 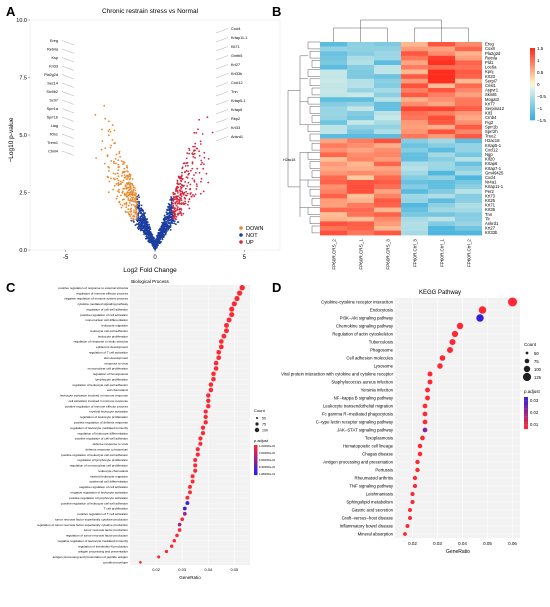 What do you see at coordinates (222, 49) in the screenshot?
I see `volcano-label-leader` at bounding box center [222, 49].